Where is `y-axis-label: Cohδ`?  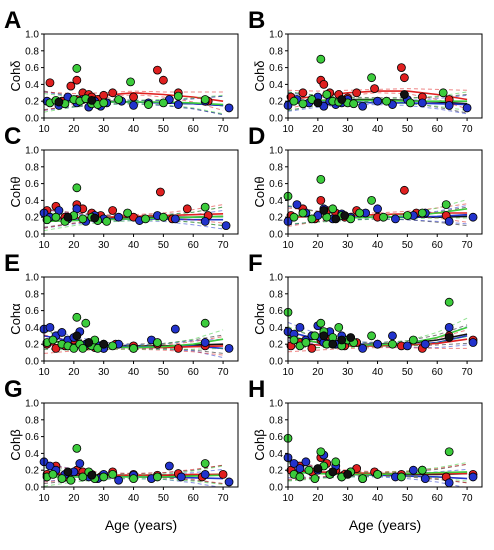
y-axis-label: Cohδ is located at coordinates (259, 75).